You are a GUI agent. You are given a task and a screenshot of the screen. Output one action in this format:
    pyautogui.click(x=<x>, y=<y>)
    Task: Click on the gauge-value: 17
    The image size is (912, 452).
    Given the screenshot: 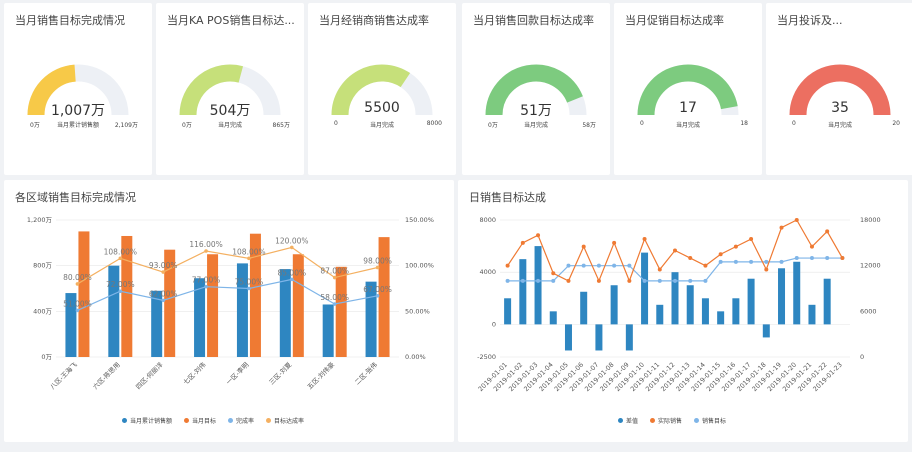 What is the action you would take?
    pyautogui.click(x=688, y=108)
    